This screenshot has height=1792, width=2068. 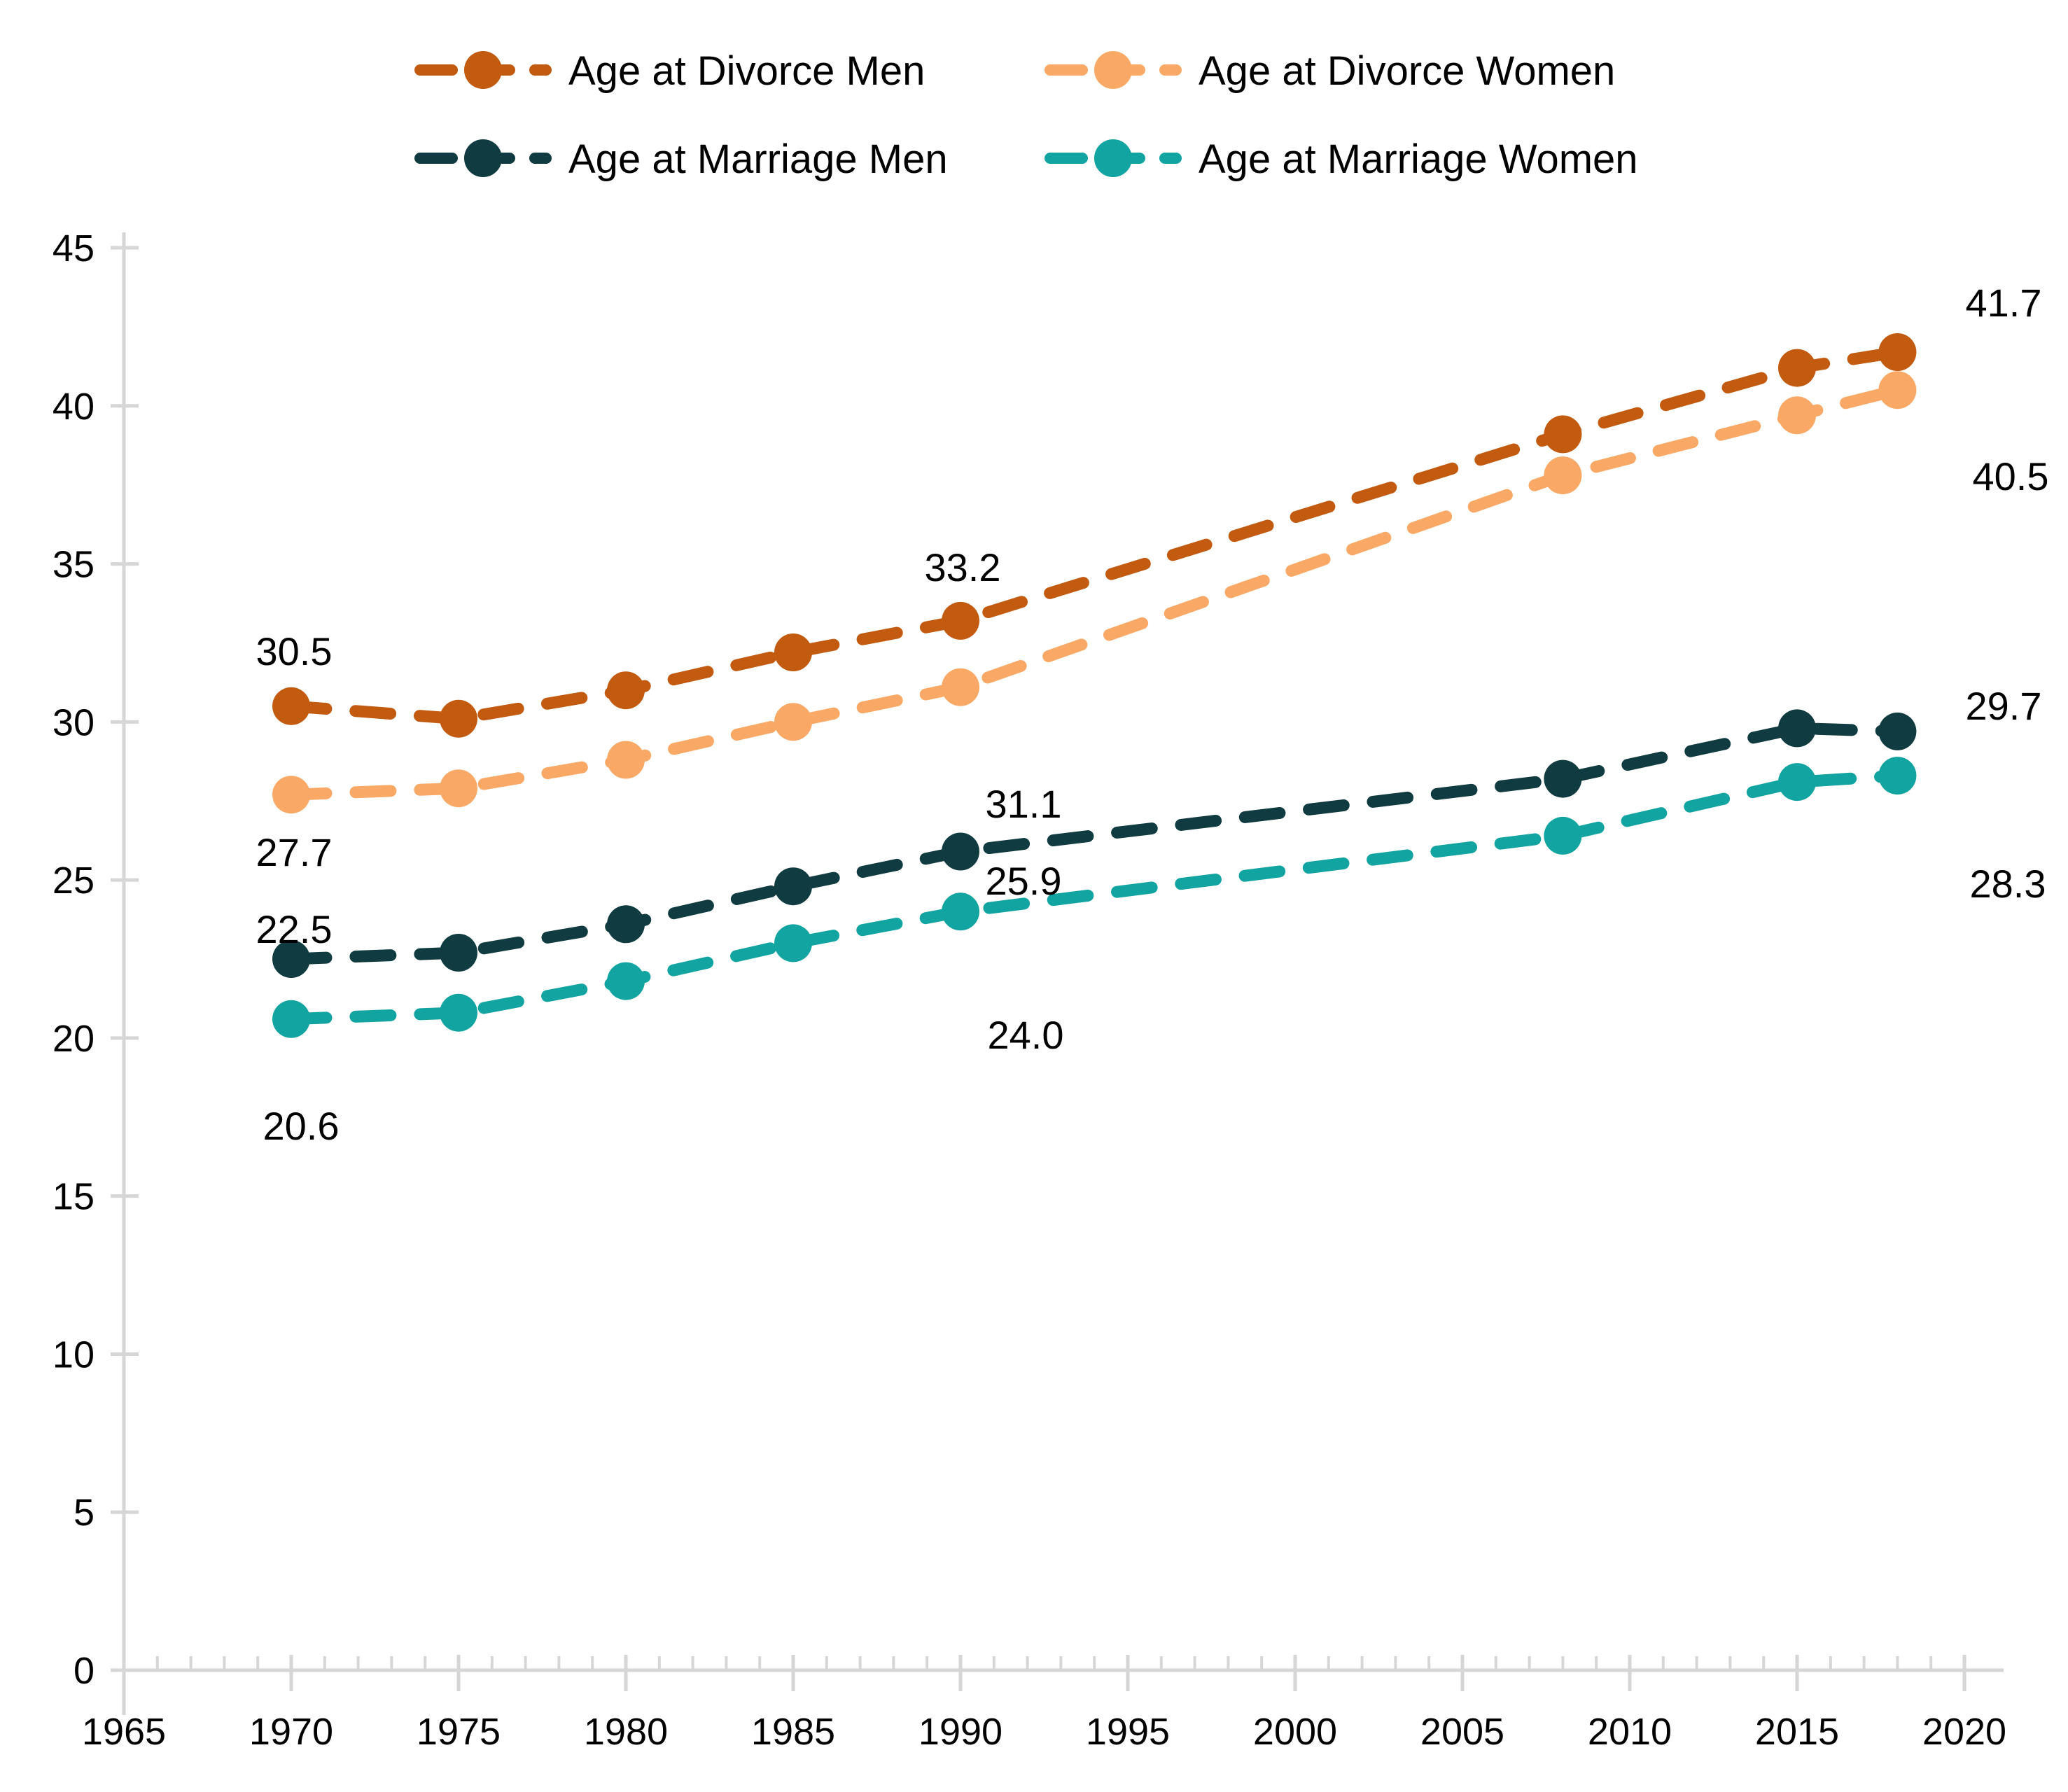 I want to click on y-tick-label-20: 20, so click(x=74, y=1039).